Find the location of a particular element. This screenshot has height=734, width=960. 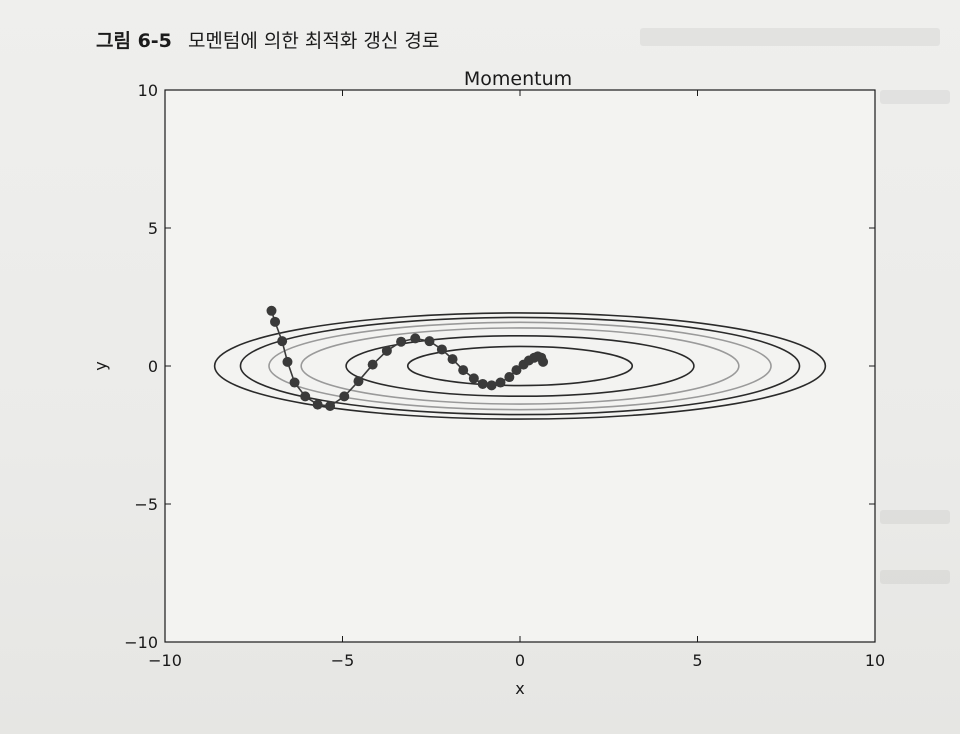

y-tick-label: −10 is located at coordinates (141, 642).